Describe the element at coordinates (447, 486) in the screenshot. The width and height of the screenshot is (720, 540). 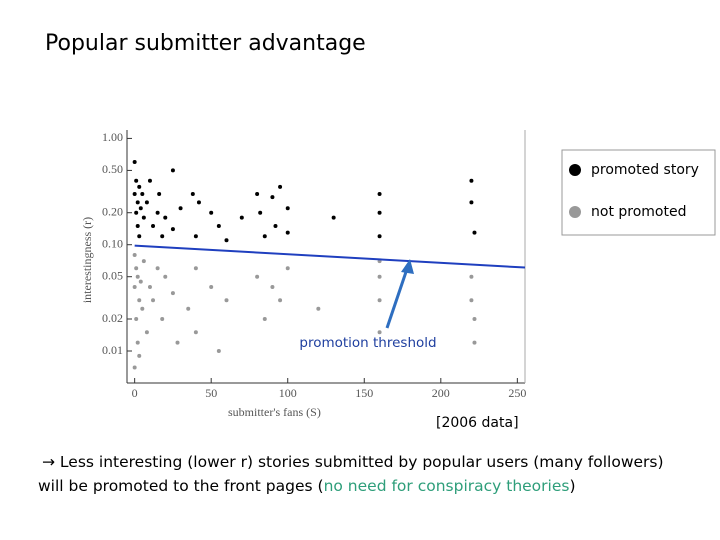
I see `caption-highlight: no need for conspiracy theories` at that location.